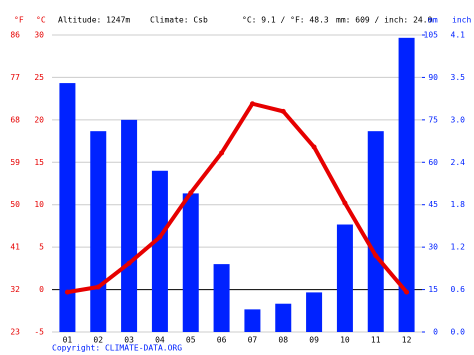 Image resolution: width=474 pixels, height=355 pixels. I want to click on y-tick-label: 20, so click(39, 119).